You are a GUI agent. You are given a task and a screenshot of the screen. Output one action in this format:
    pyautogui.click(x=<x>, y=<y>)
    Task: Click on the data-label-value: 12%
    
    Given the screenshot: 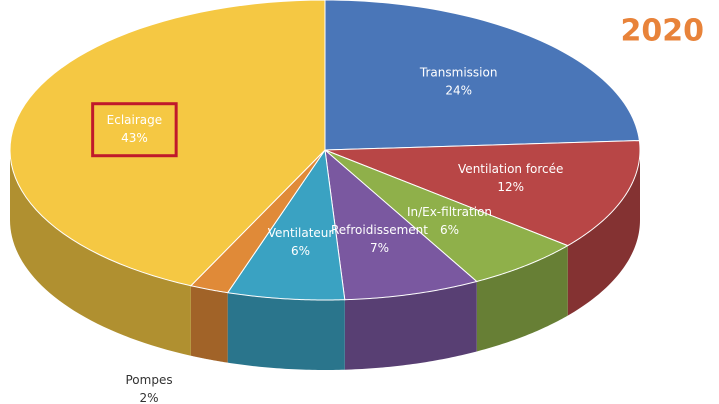 What is the action you would take?
    pyautogui.click(x=510, y=187)
    